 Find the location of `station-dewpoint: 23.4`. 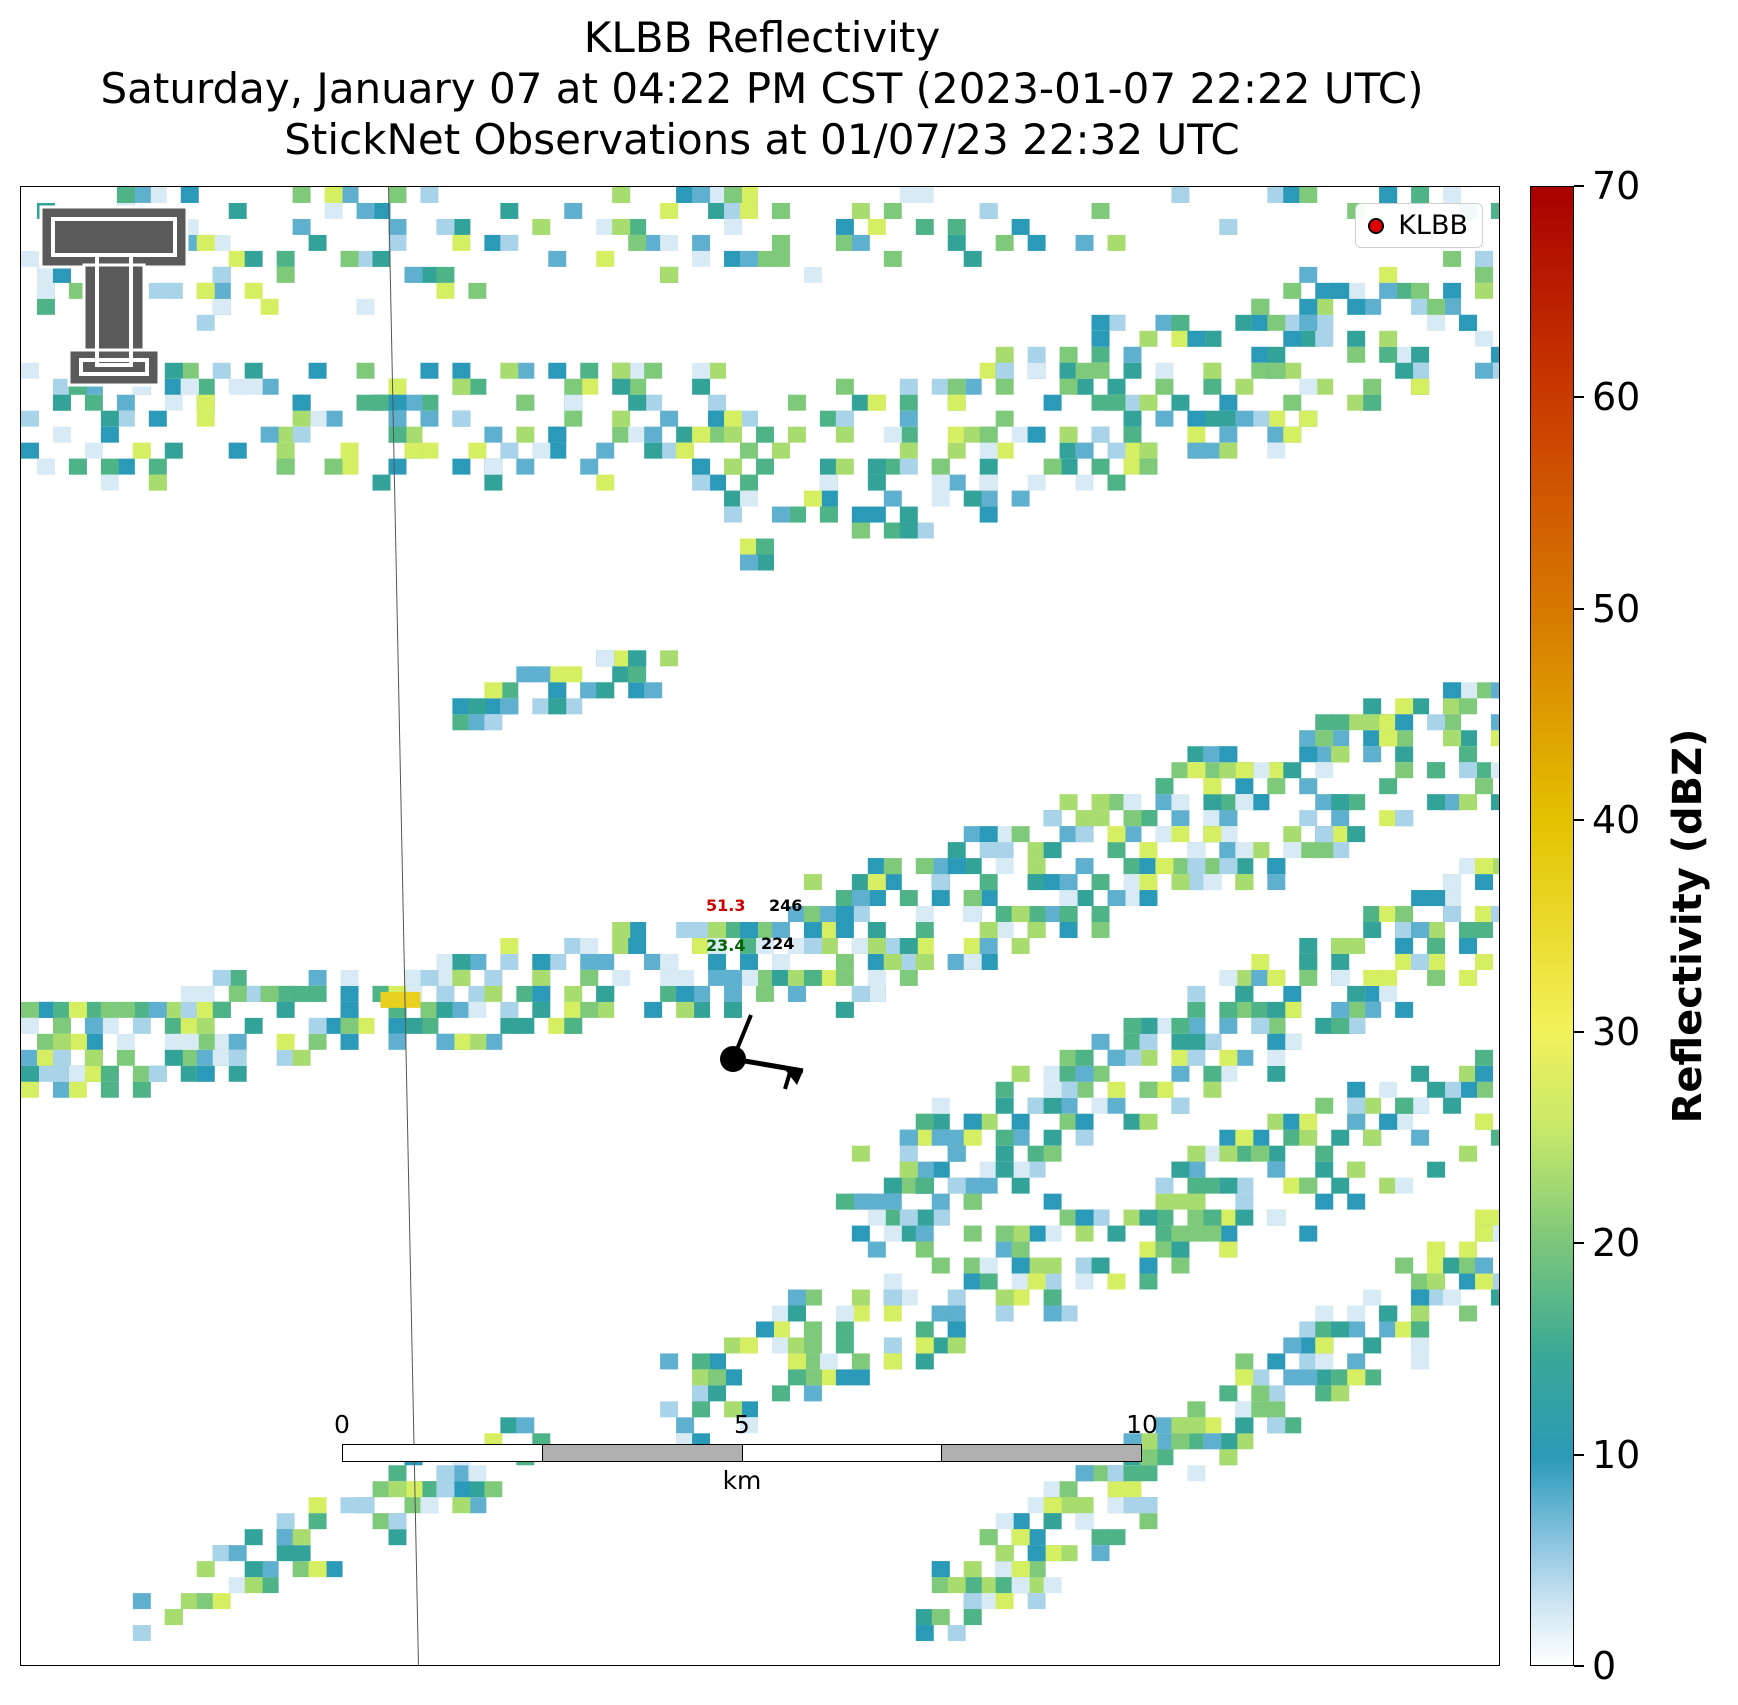

station-dewpoint: 23.4 is located at coordinates (726, 945).